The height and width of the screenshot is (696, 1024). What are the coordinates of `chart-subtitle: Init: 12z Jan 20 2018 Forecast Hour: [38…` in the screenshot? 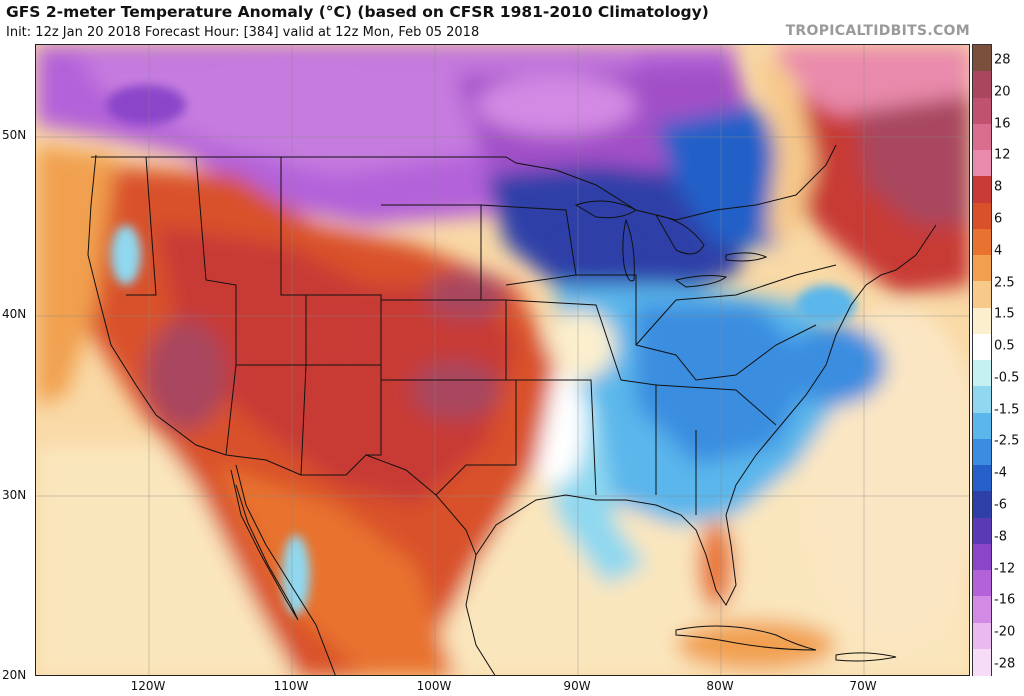 It's located at (243, 32).